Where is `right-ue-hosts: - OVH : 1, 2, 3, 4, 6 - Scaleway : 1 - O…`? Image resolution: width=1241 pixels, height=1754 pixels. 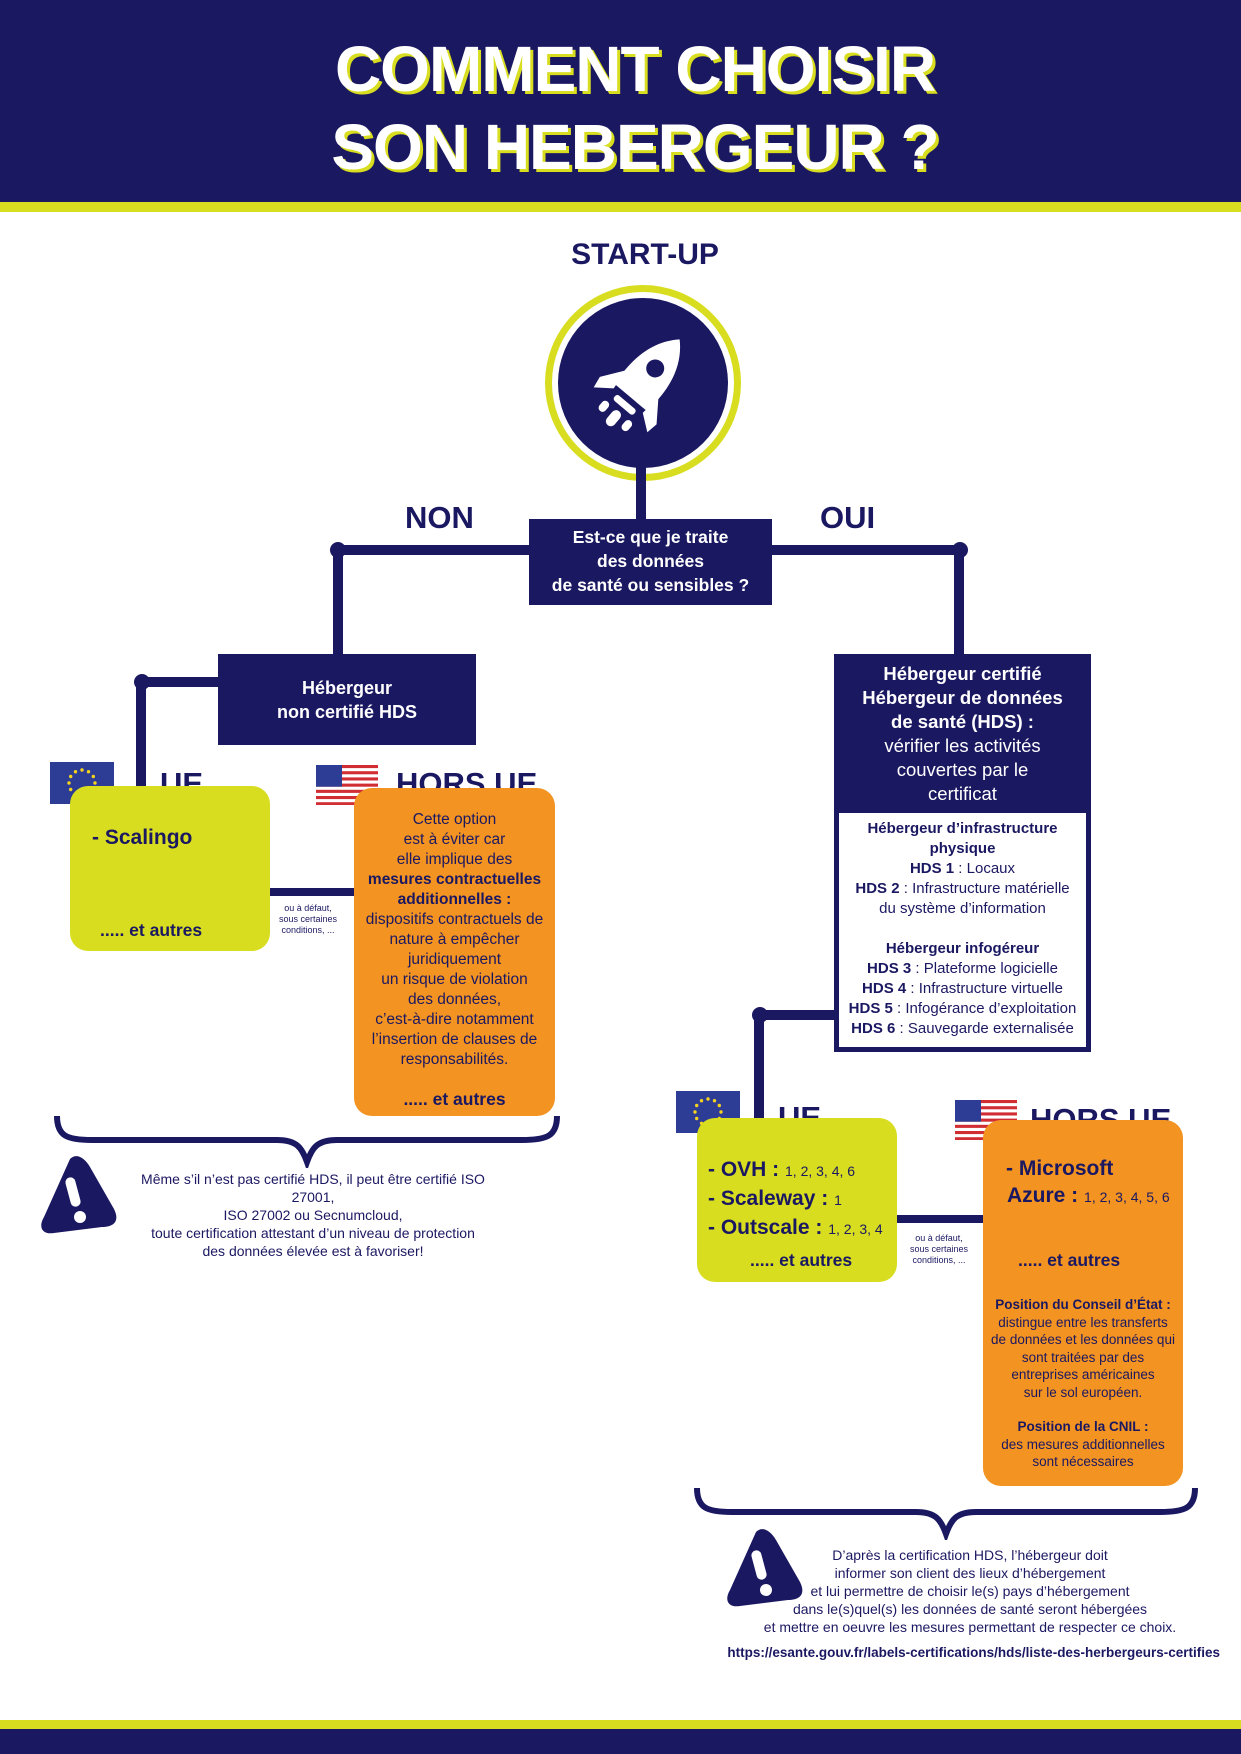
right-ue-hosts: - OVH : 1, 2, 3, 4, 6 - Scaleway : 1 - O… is located at coordinates (795, 1199).